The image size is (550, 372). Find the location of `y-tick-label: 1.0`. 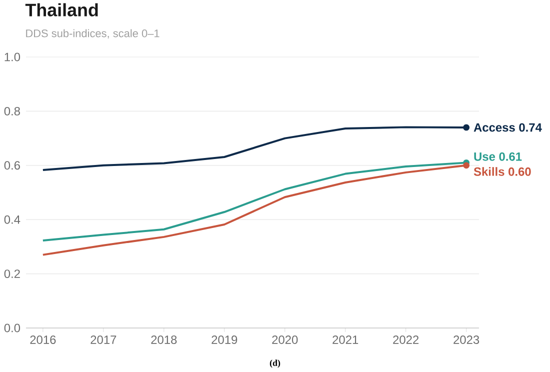

y-tick-label: 1.0 is located at coordinates (12, 57).